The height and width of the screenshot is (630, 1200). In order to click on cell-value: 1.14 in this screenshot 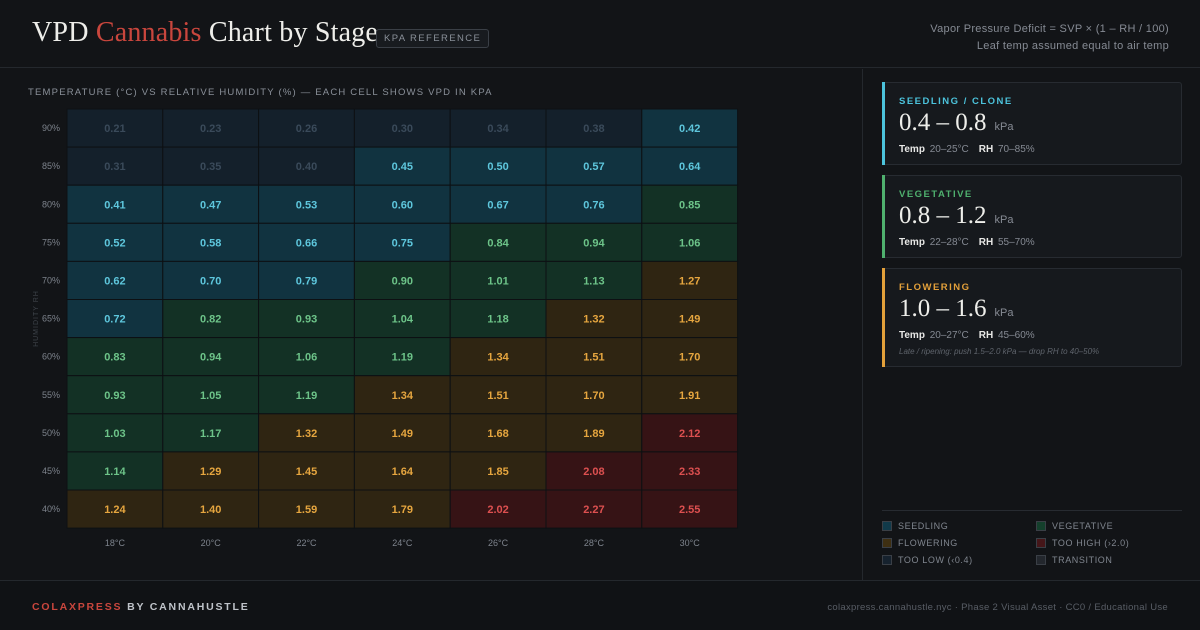, I will do `click(115, 472)`.